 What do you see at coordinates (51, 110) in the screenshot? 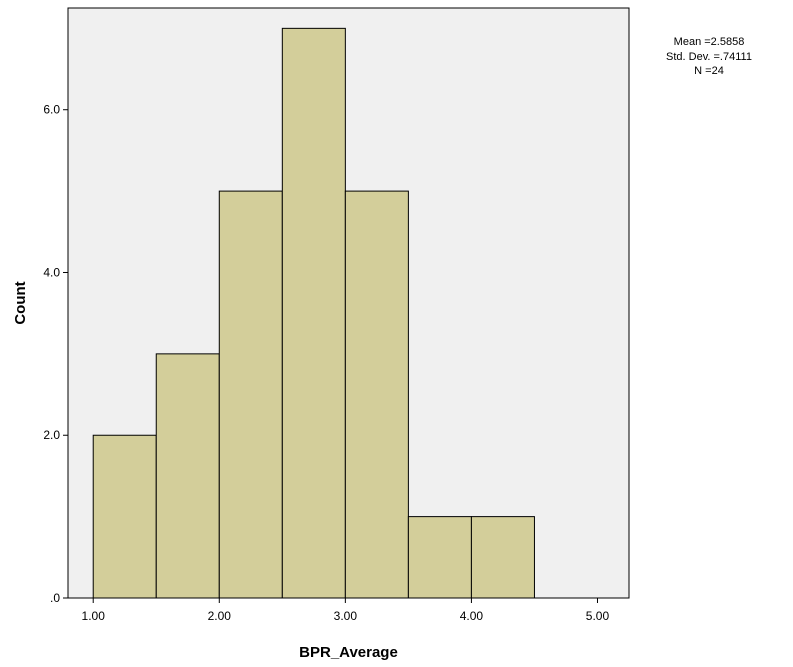
I see `y-tick-label: 6.0` at bounding box center [51, 110].